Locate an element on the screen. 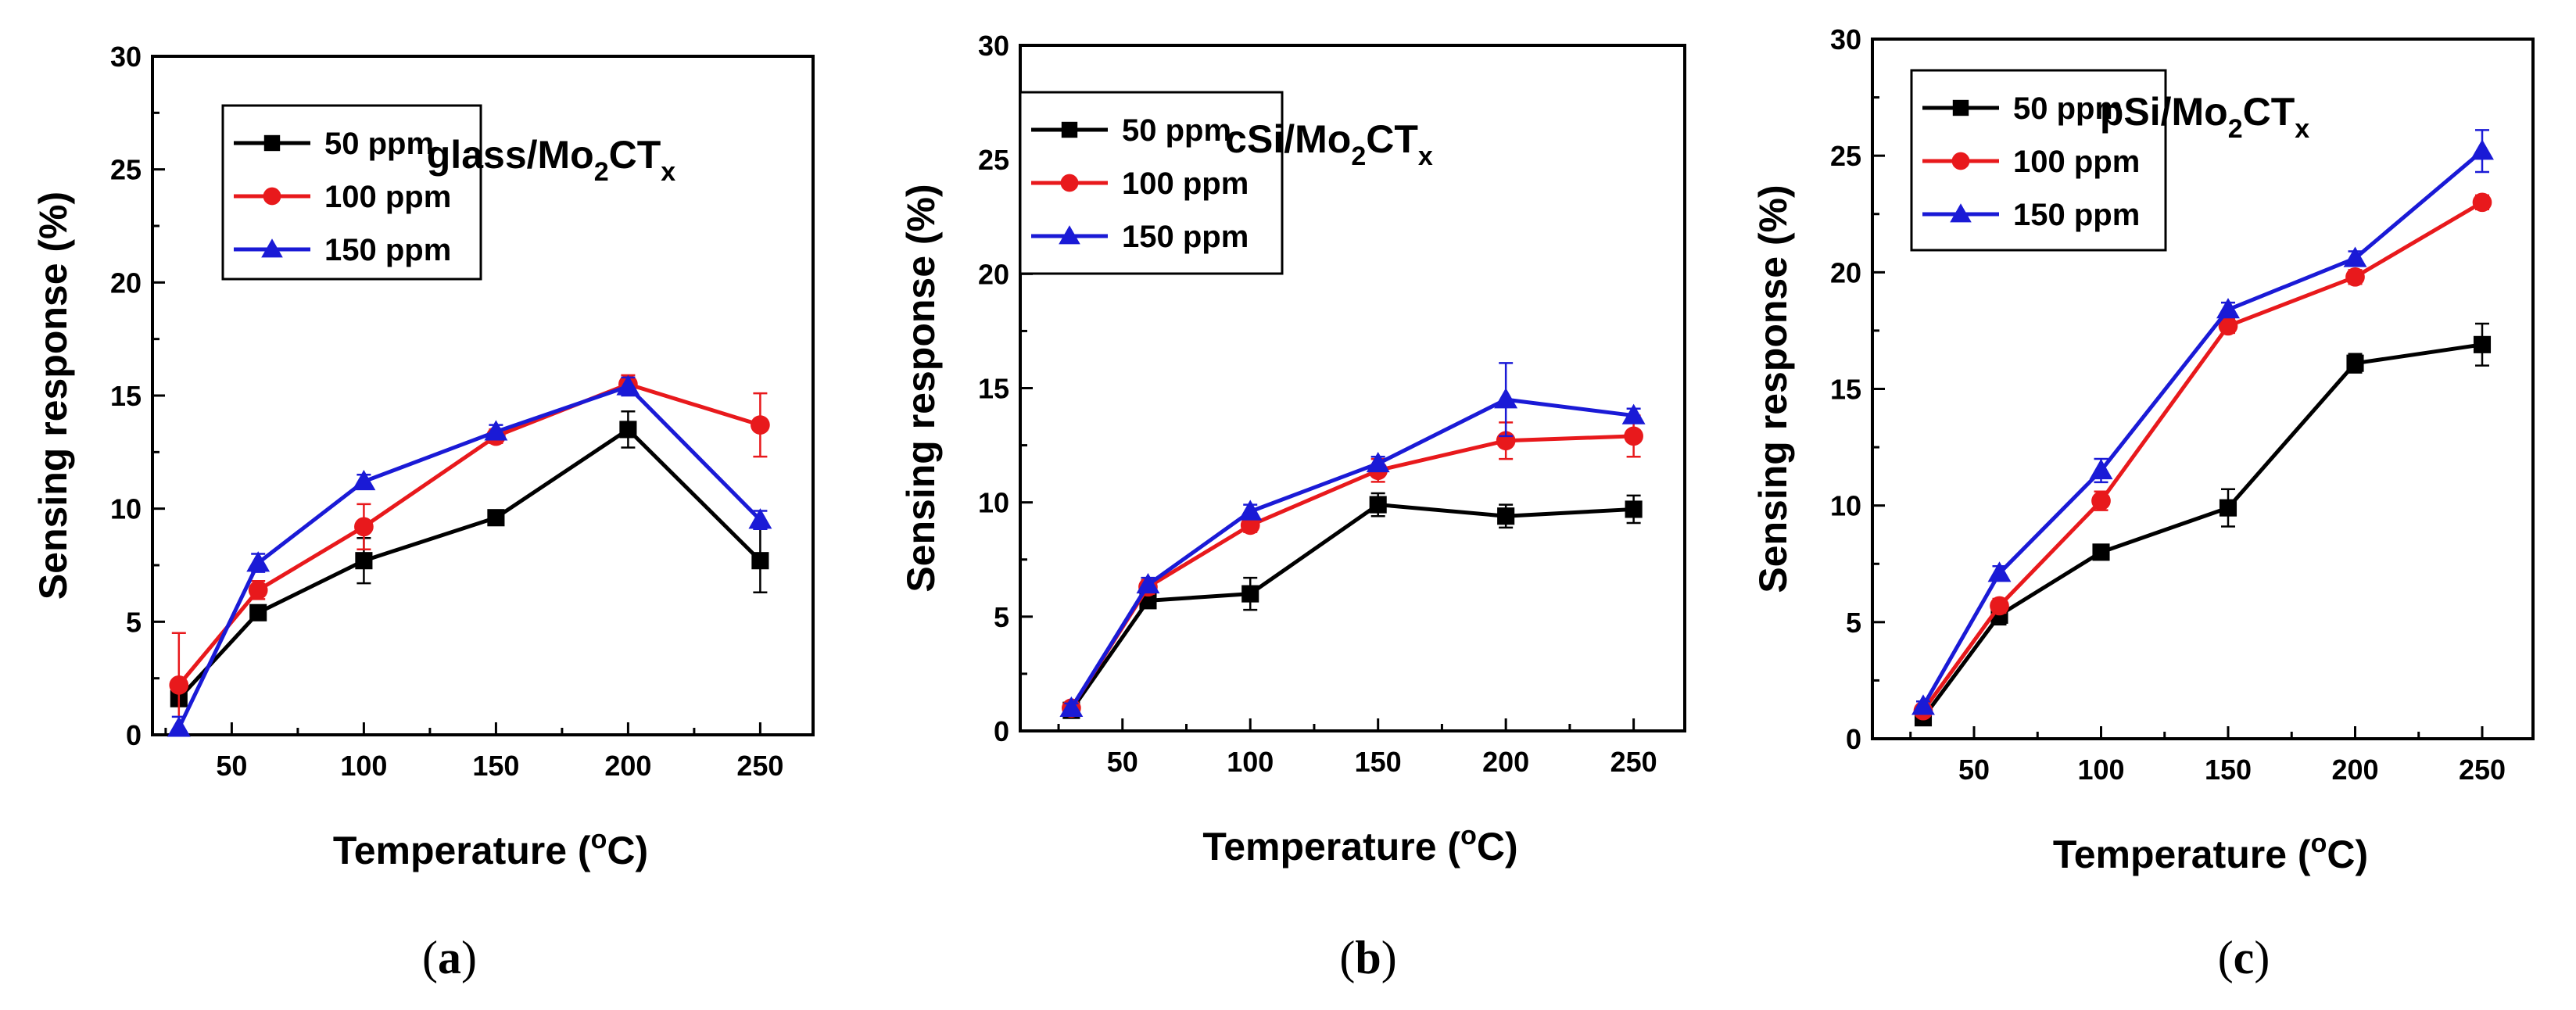 The height and width of the screenshot is (1010, 2576). legend-entry: 150 ppm is located at coordinates (1185, 237).